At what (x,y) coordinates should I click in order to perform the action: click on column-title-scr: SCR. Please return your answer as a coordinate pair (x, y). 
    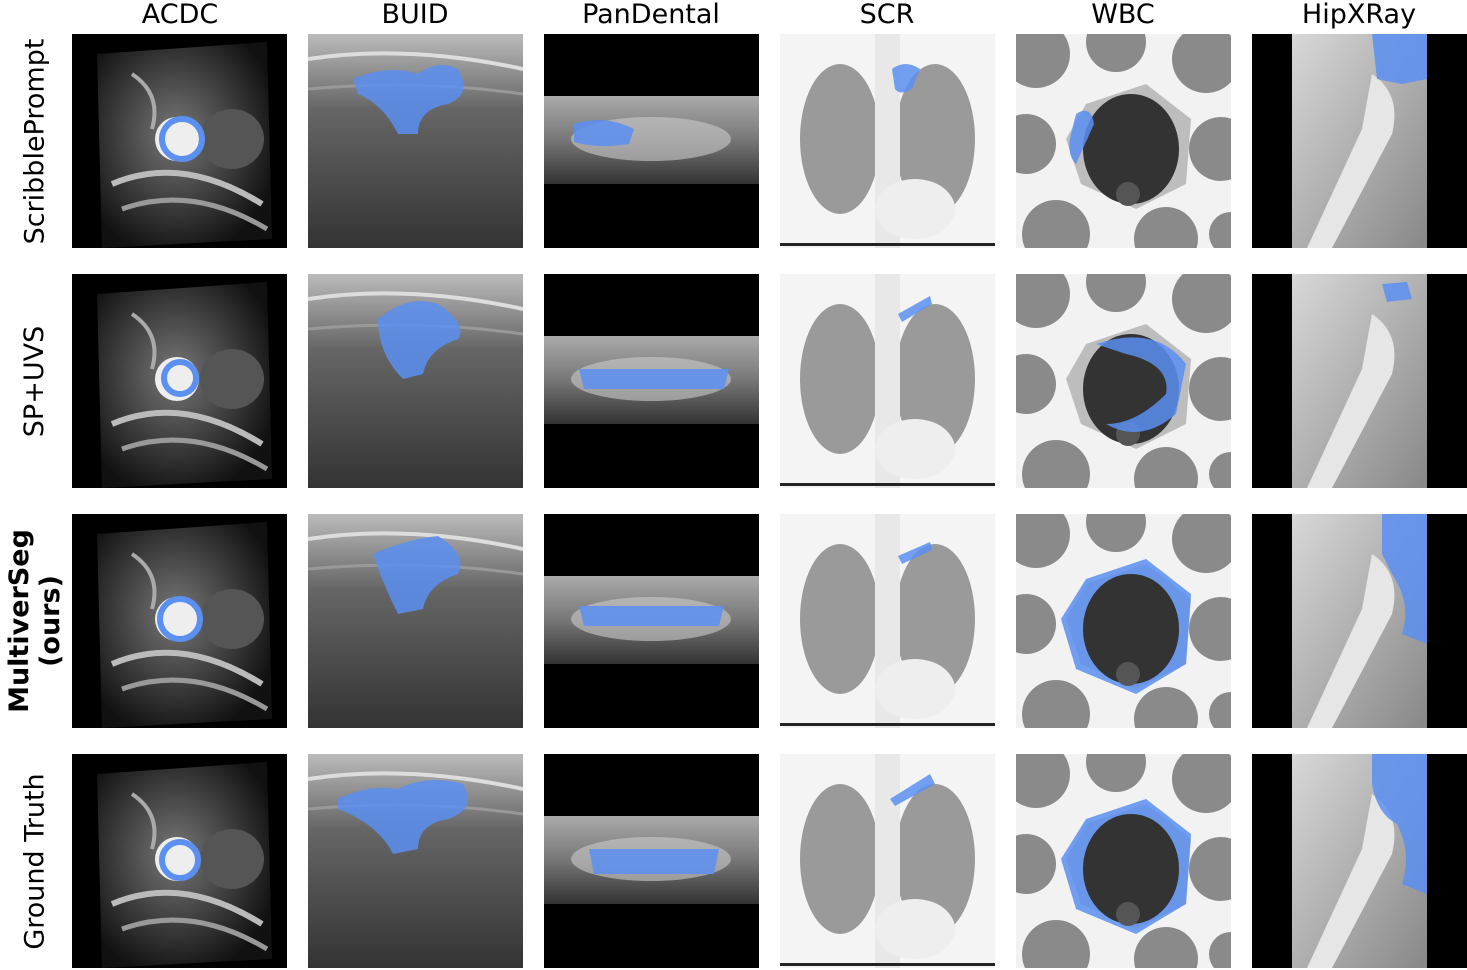
    Looking at the image, I should click on (887, 15).